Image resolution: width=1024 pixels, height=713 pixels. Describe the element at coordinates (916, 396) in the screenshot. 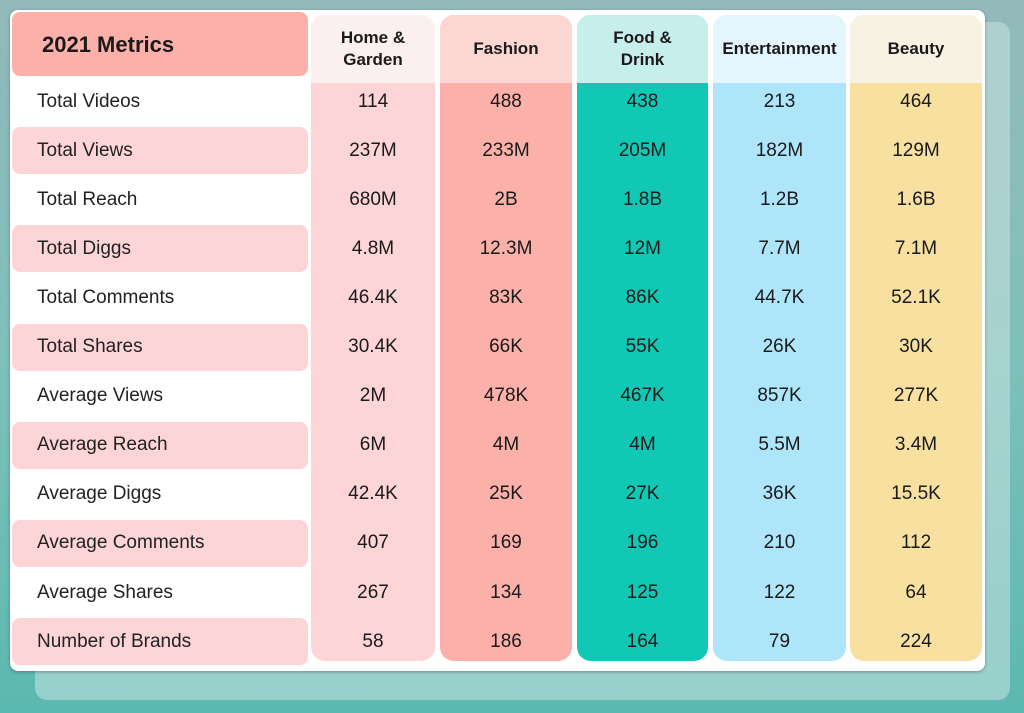

I see `table-cell: 277K` at that location.